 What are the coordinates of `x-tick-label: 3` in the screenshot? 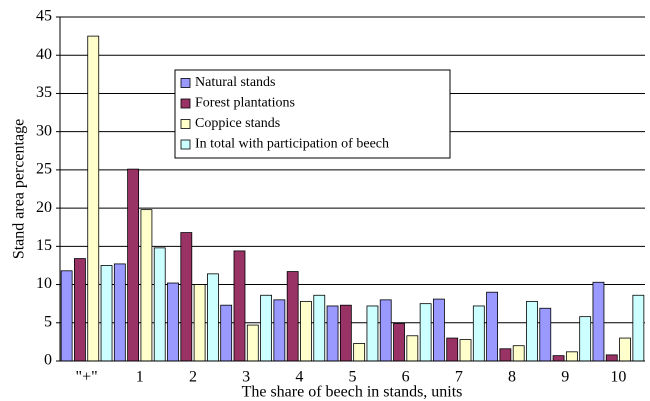 It's located at (246, 377).